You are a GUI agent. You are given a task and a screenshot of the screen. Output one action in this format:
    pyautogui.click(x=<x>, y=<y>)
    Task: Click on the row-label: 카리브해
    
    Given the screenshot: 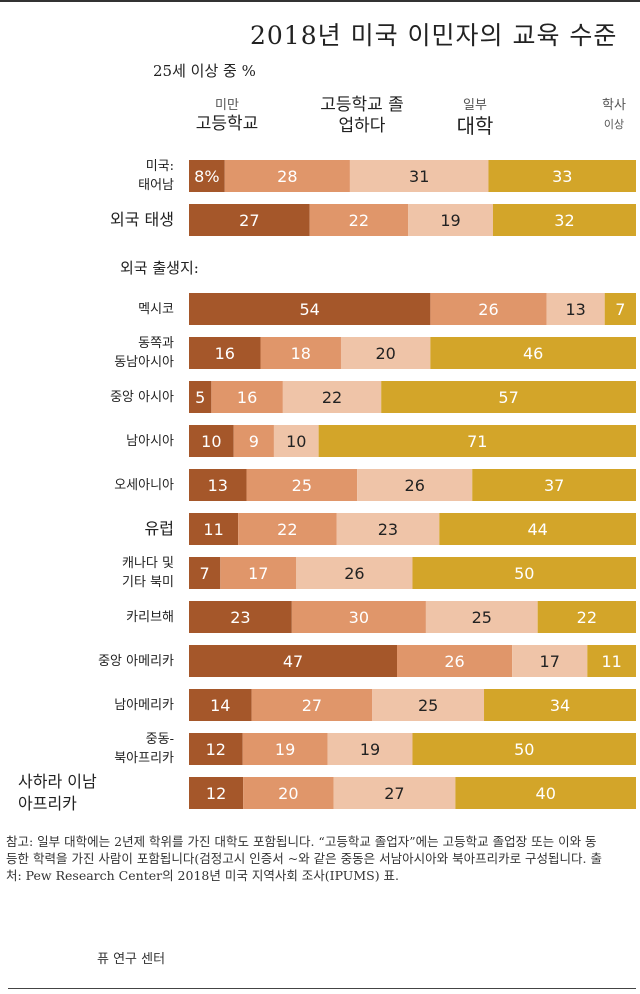 What is the action you would take?
    pyautogui.click(x=150, y=617)
    